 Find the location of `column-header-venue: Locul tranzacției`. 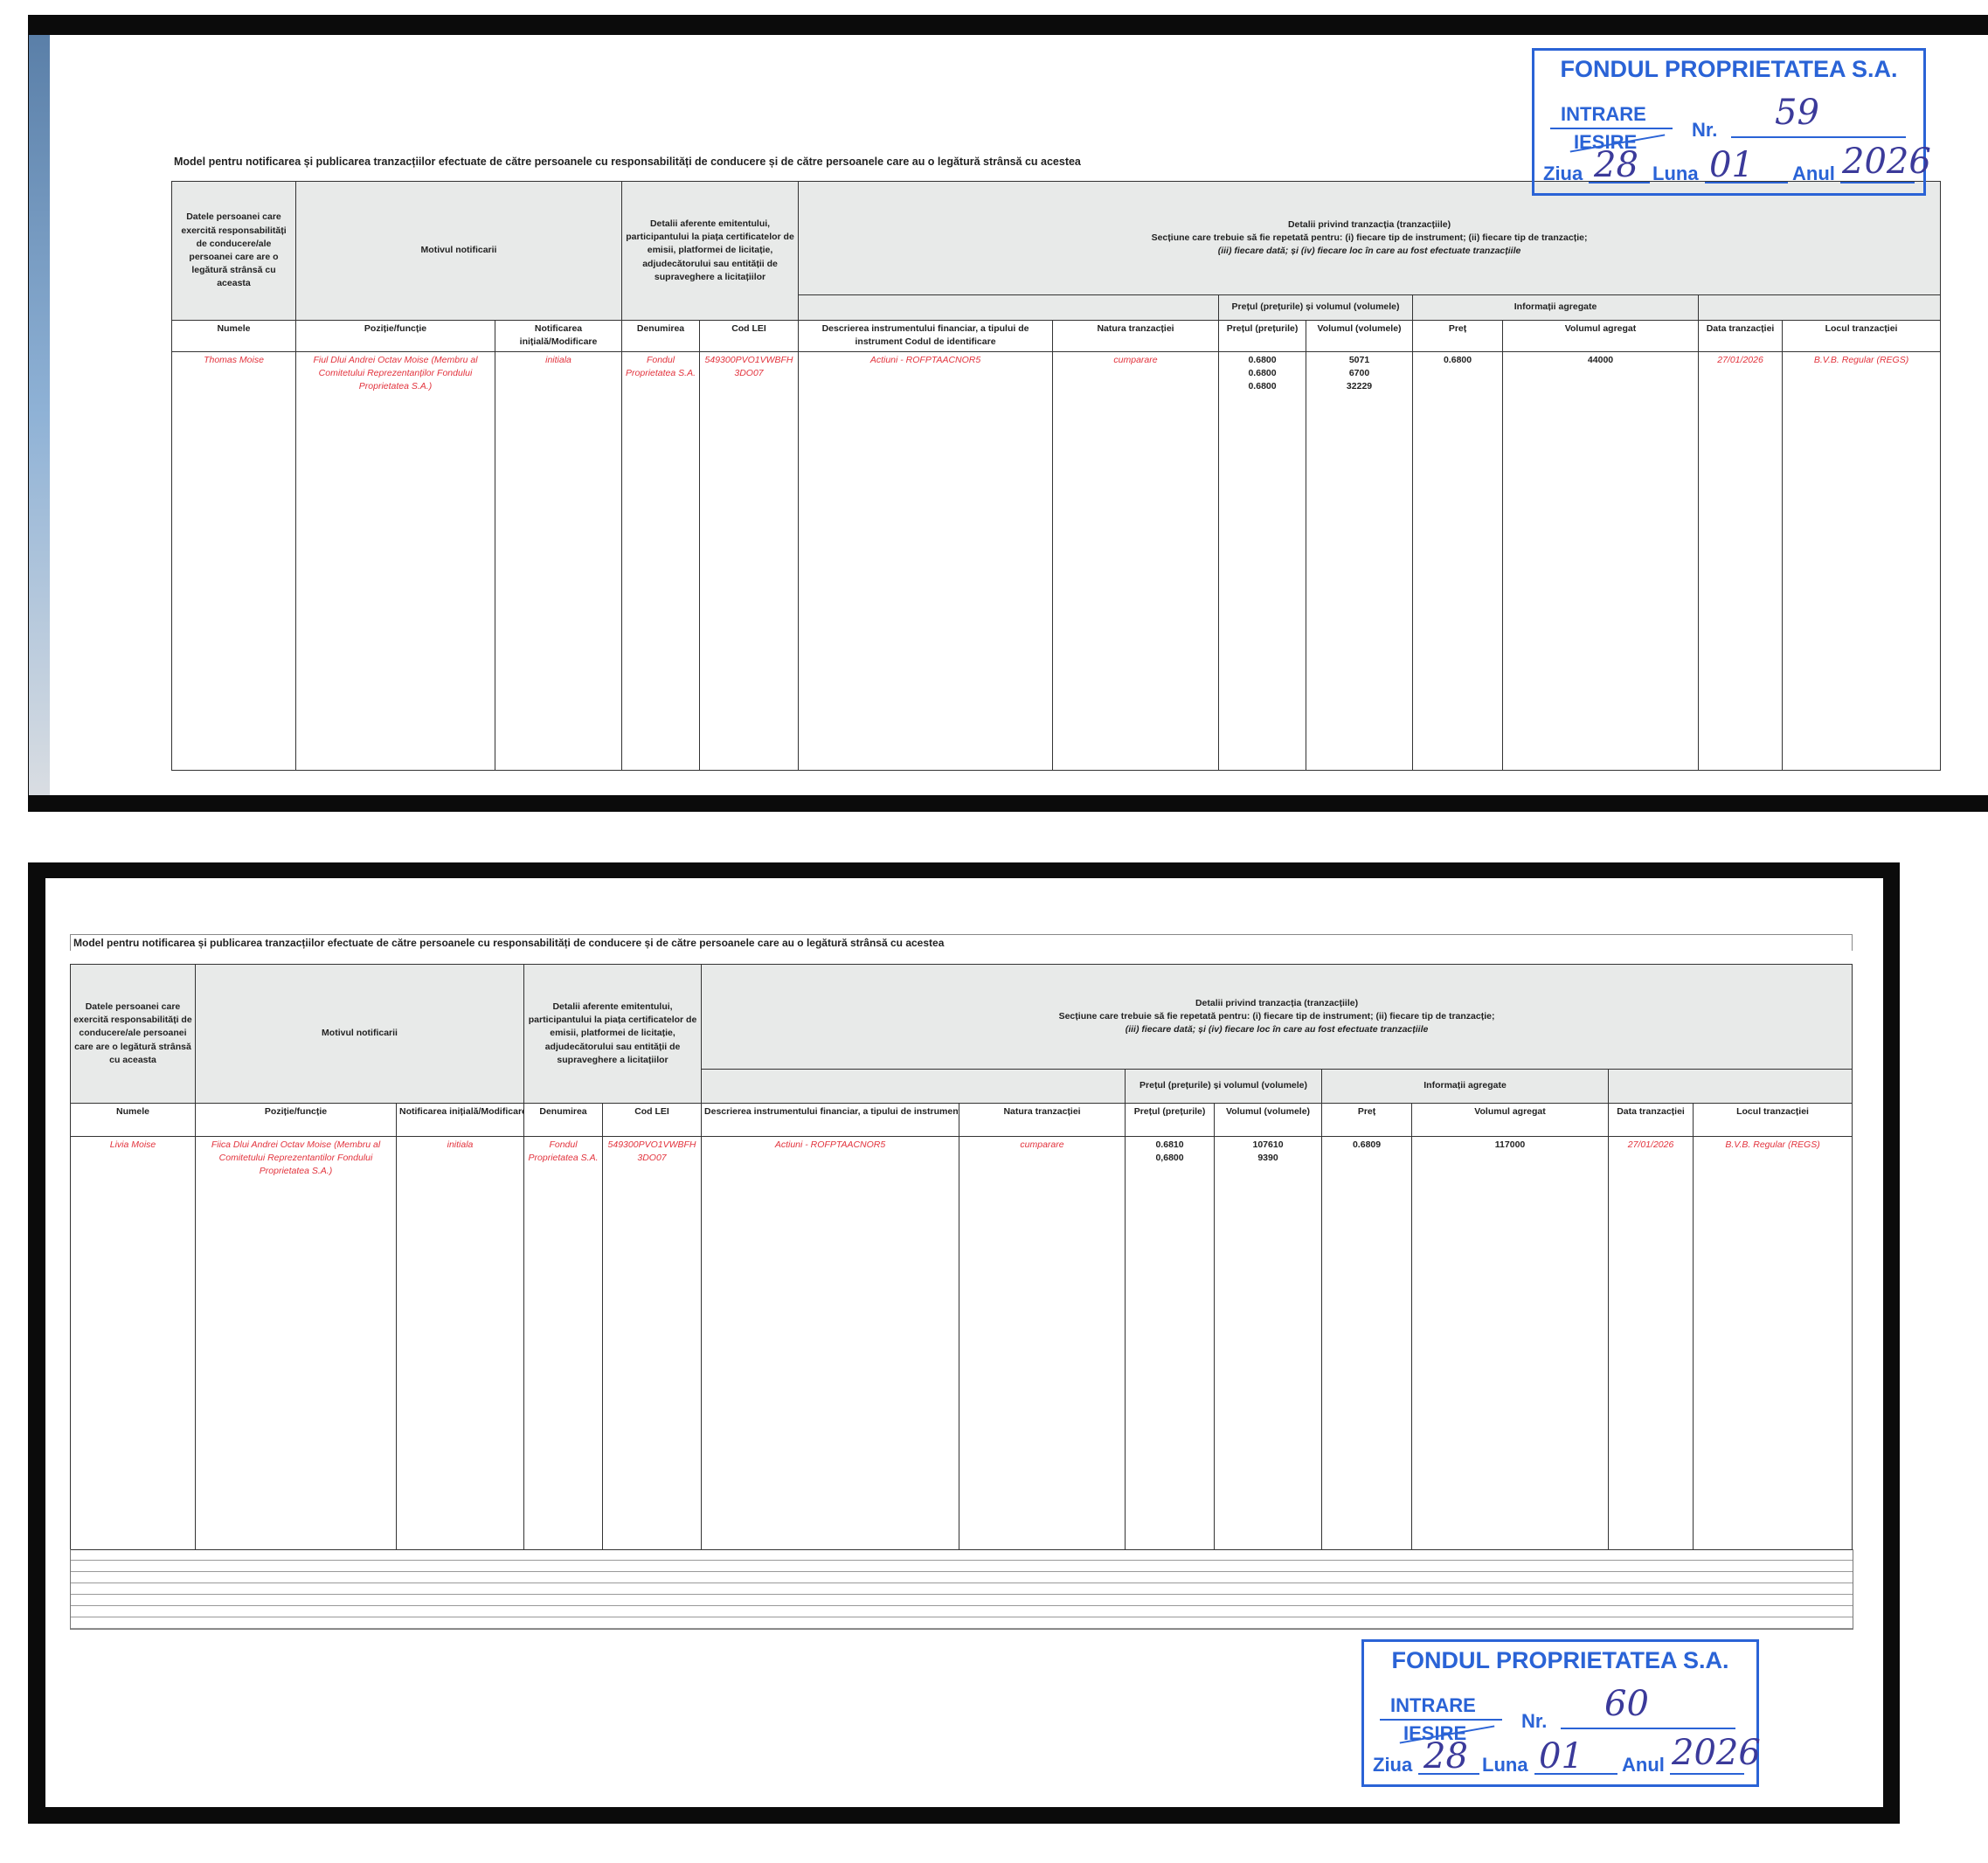

column-header-venue: Locul tranzacției is located at coordinates (1862, 336).